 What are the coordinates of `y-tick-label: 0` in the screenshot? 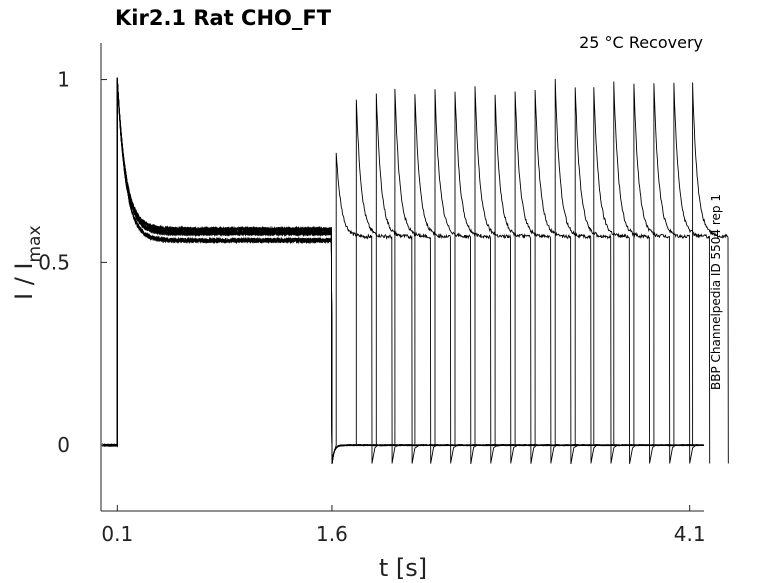 It's located at (63, 445).